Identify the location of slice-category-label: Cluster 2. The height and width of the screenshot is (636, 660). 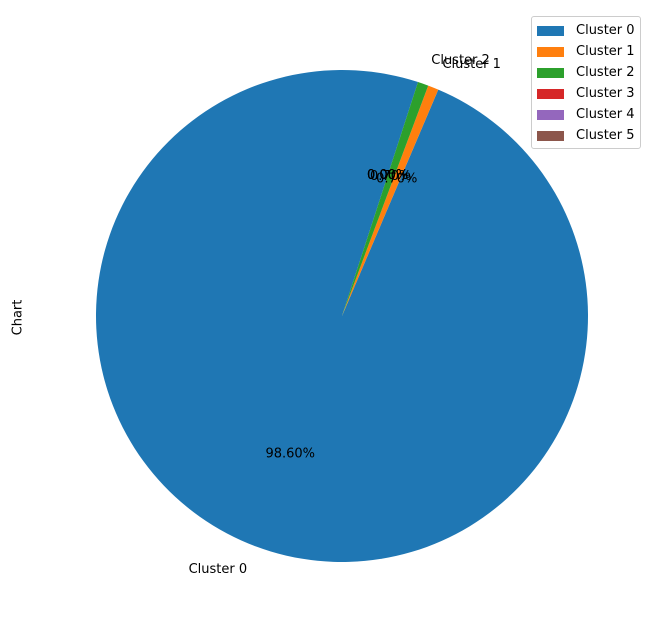
(460, 60).